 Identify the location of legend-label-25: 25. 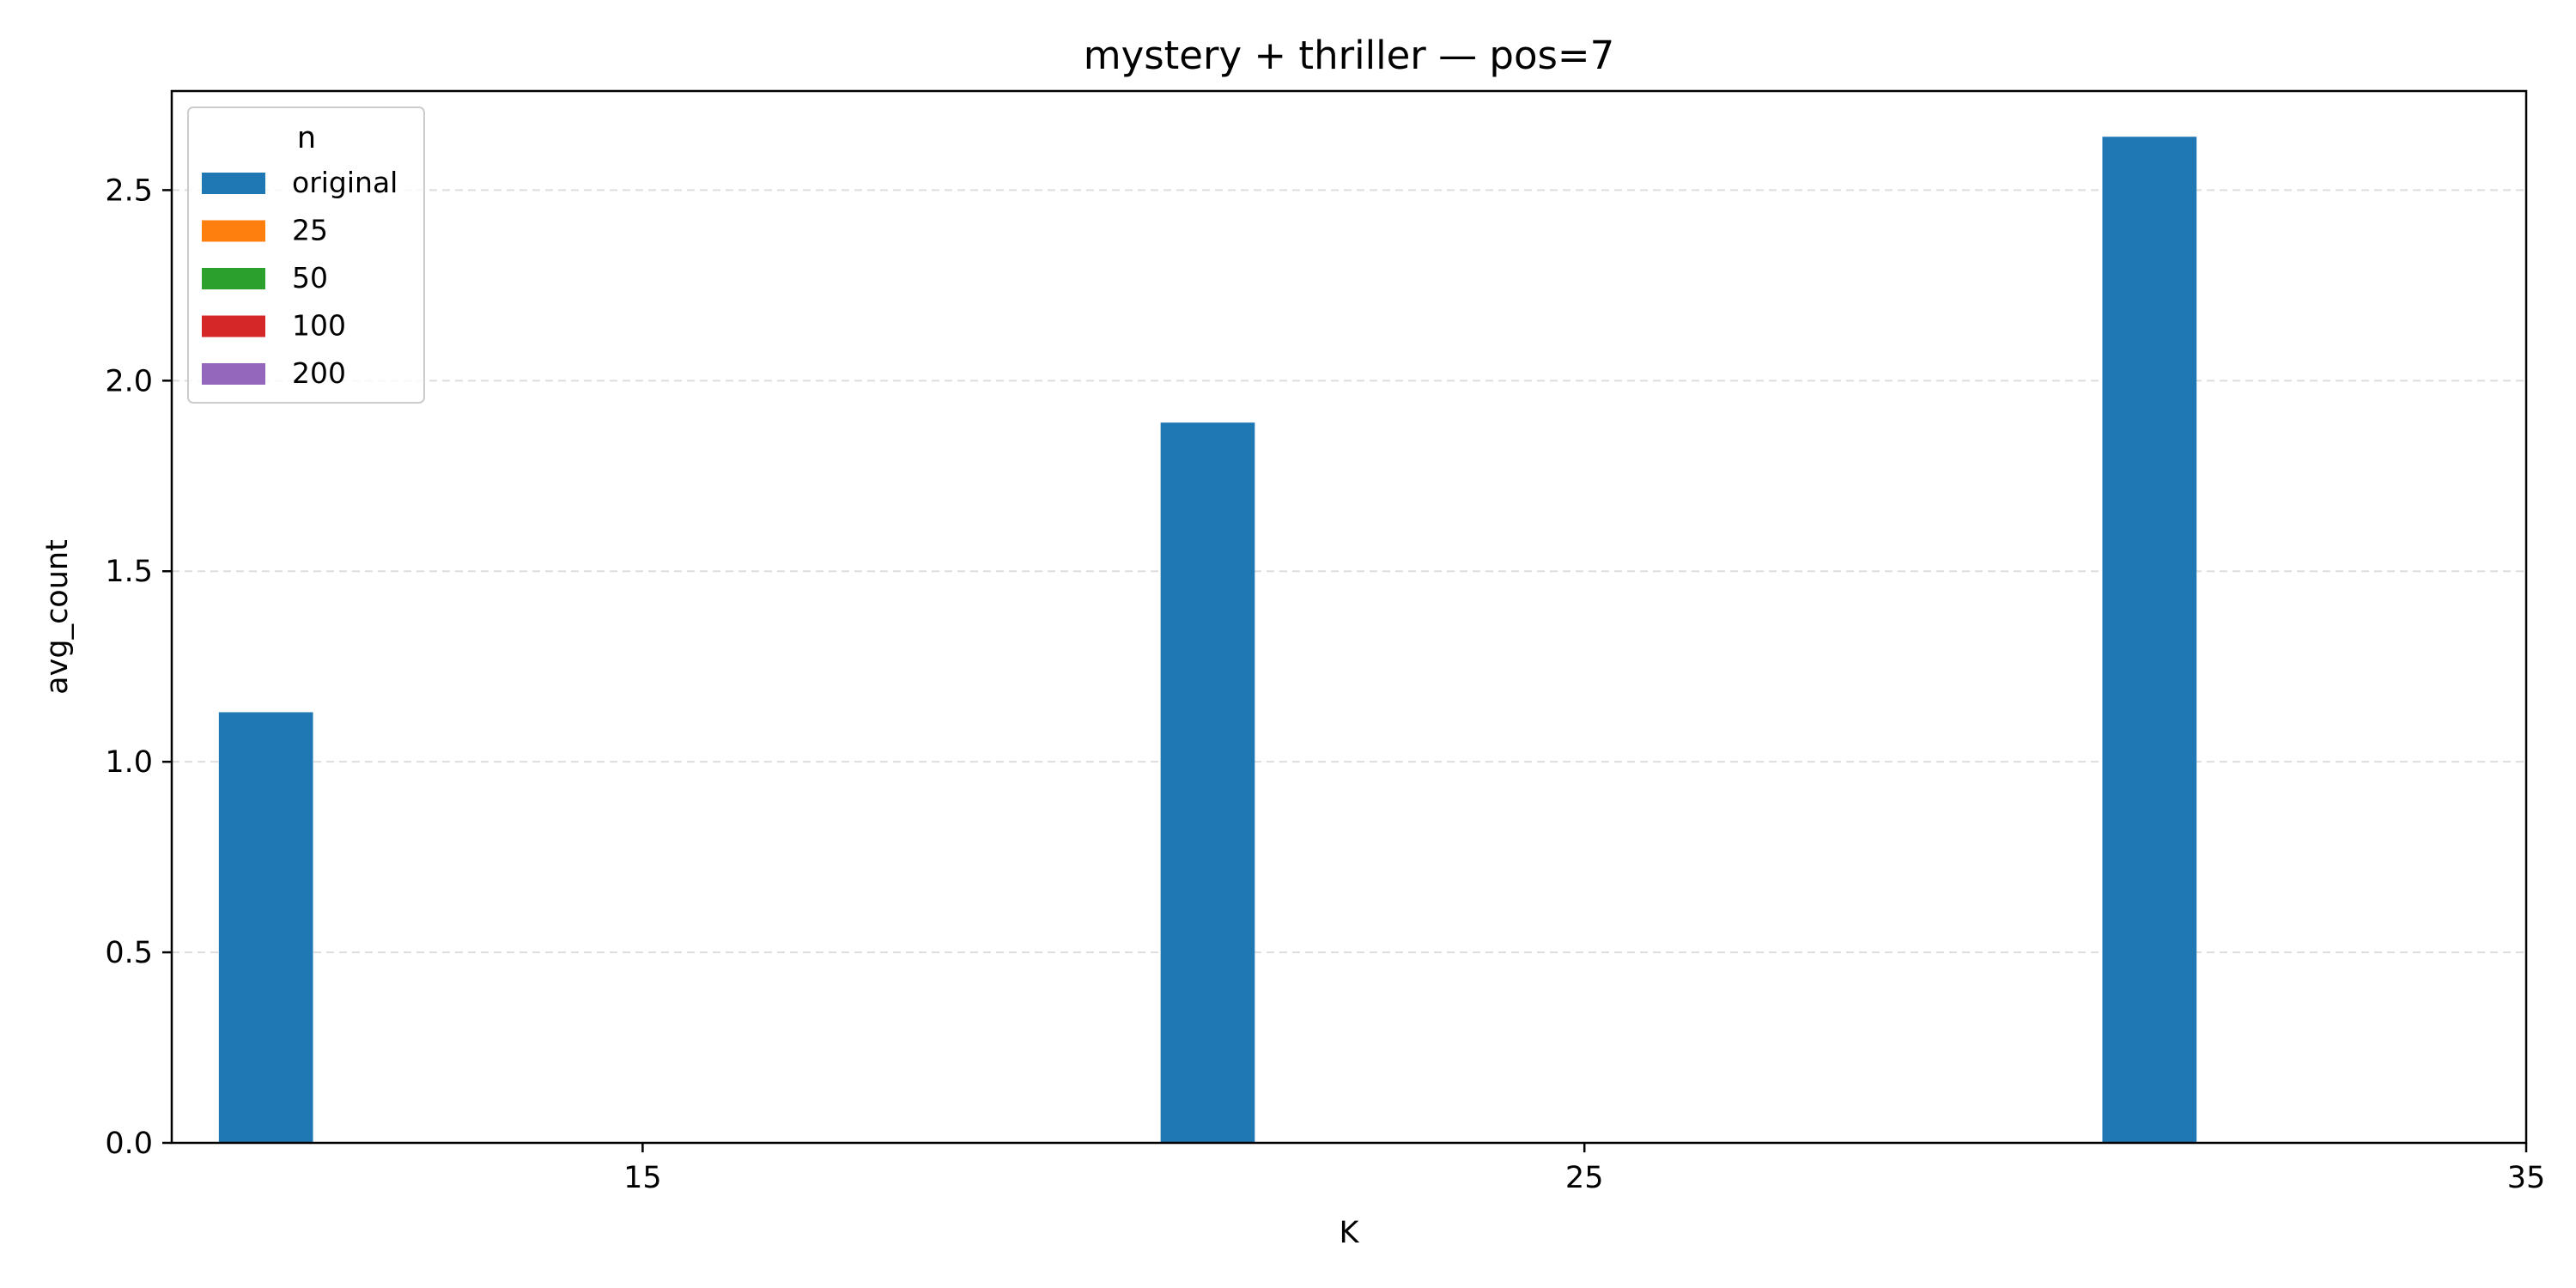
(310, 230).